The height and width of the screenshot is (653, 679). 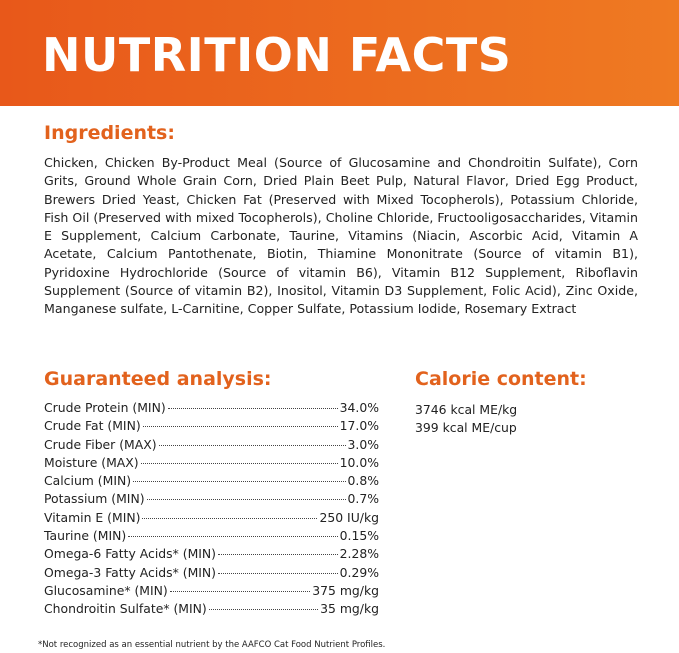 I want to click on analysis-row: Moisture (MAX) 10.0%, so click(x=211, y=464).